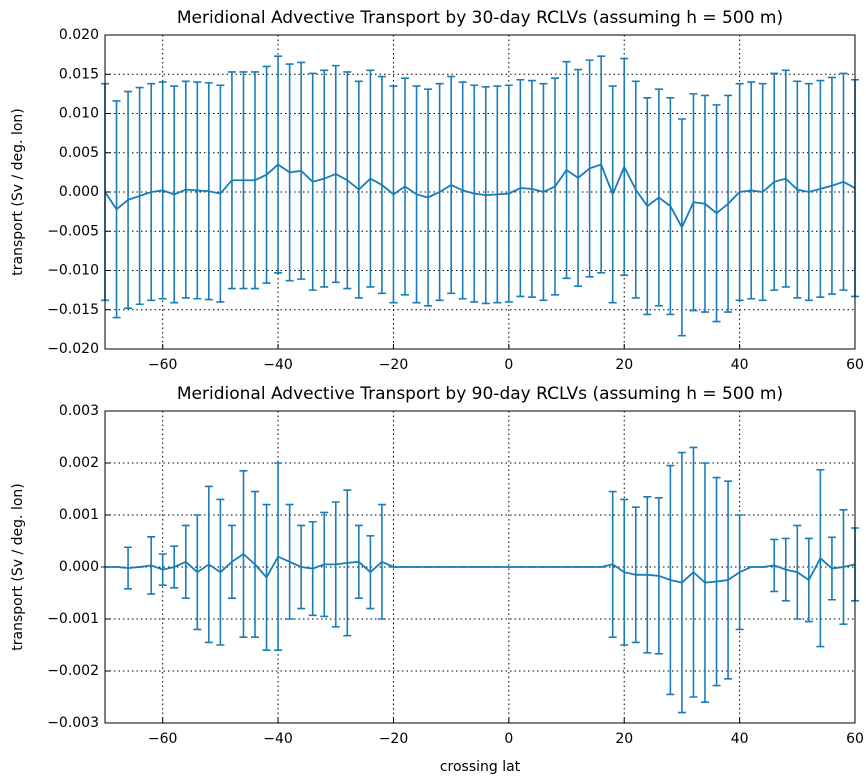 This screenshot has width=866, height=776. What do you see at coordinates (79, 35) in the screenshot?
I see `y-tick-label: 0.020` at bounding box center [79, 35].